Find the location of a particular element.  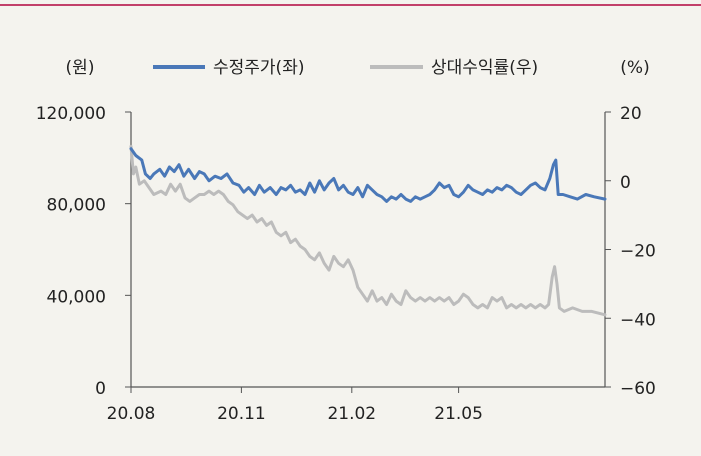

legend: 수정주가(좌) 상대수익률(우) is located at coordinates (345, 68).